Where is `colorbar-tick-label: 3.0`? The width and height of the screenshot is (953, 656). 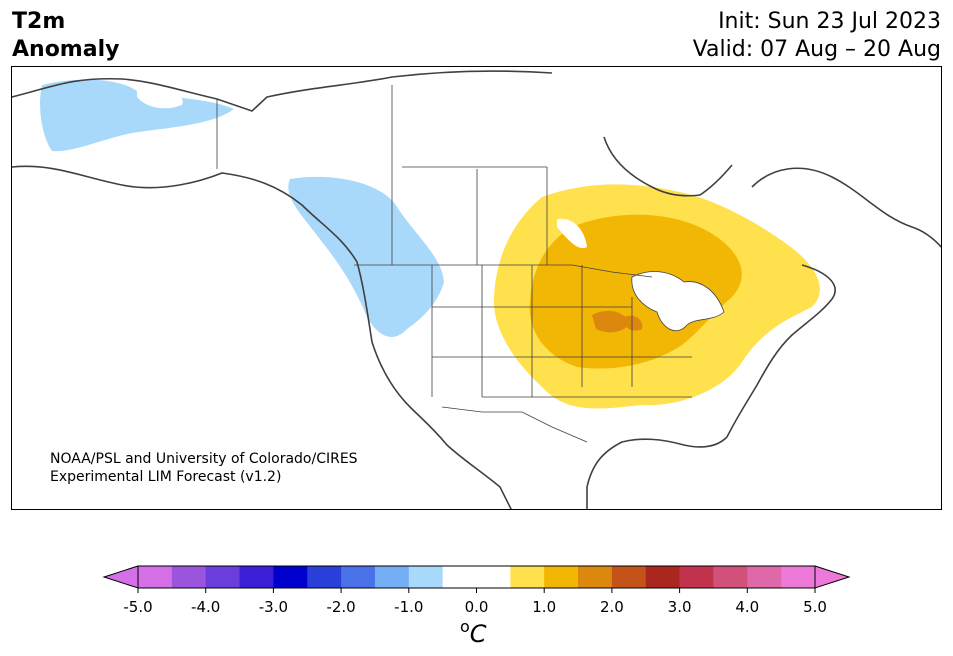 colorbar-tick-label: 3.0 is located at coordinates (680, 607).